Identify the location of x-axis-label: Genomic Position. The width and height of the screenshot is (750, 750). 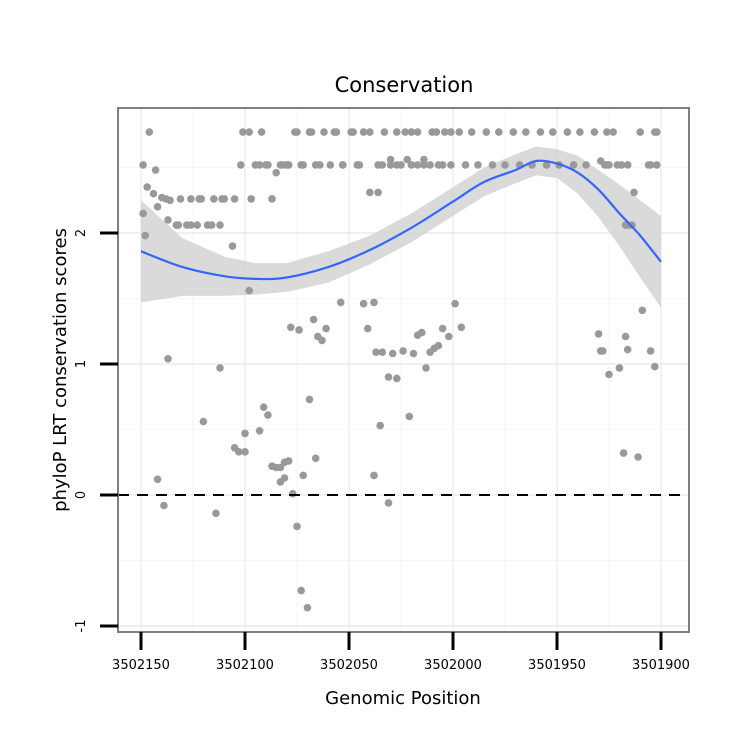
(403, 698).